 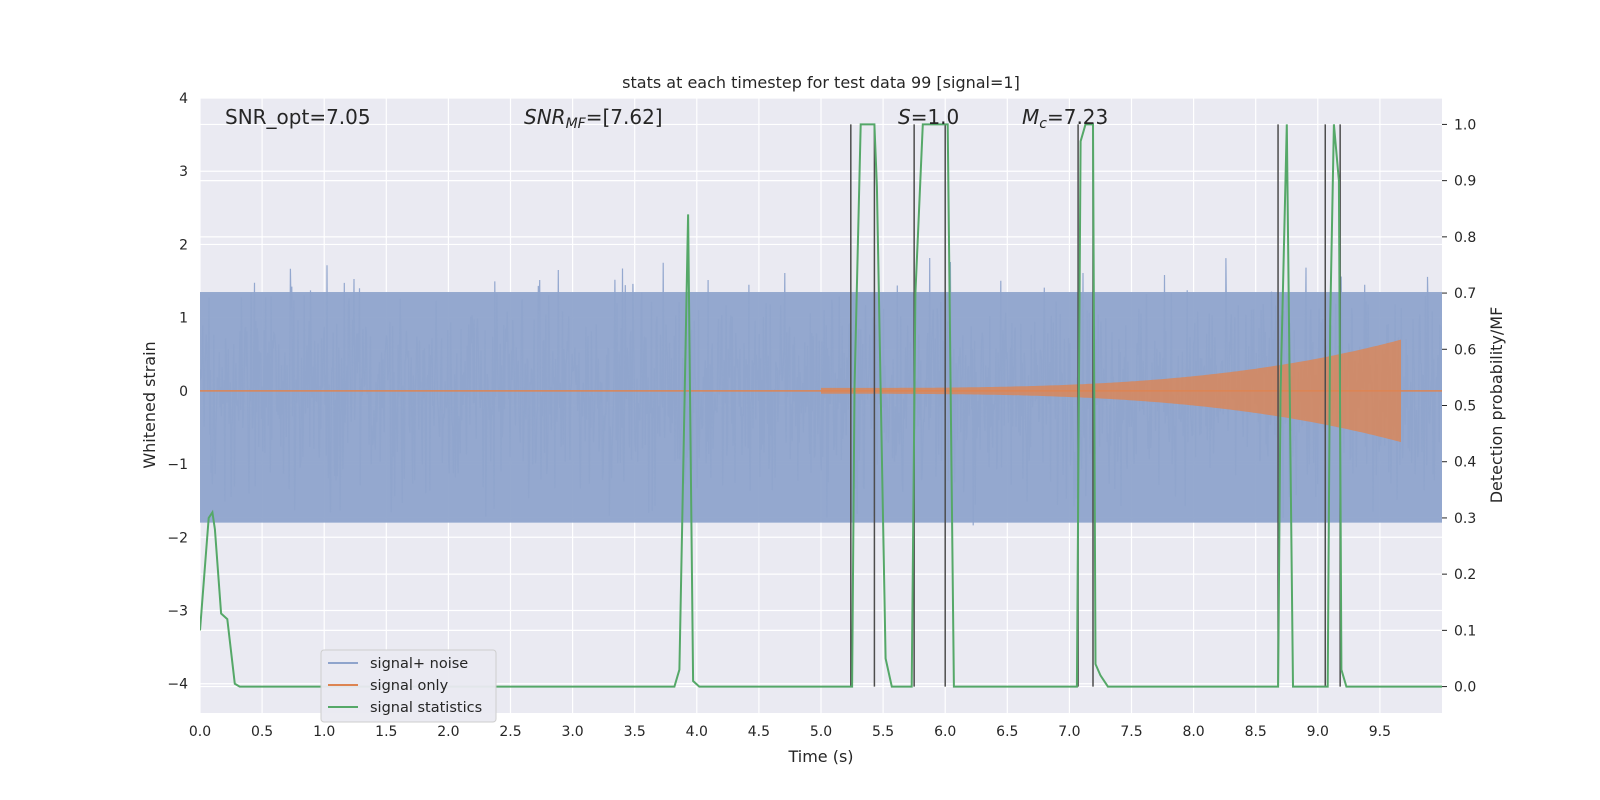 I want to click on snr-mf-name: SNR, so click(x=545, y=117).